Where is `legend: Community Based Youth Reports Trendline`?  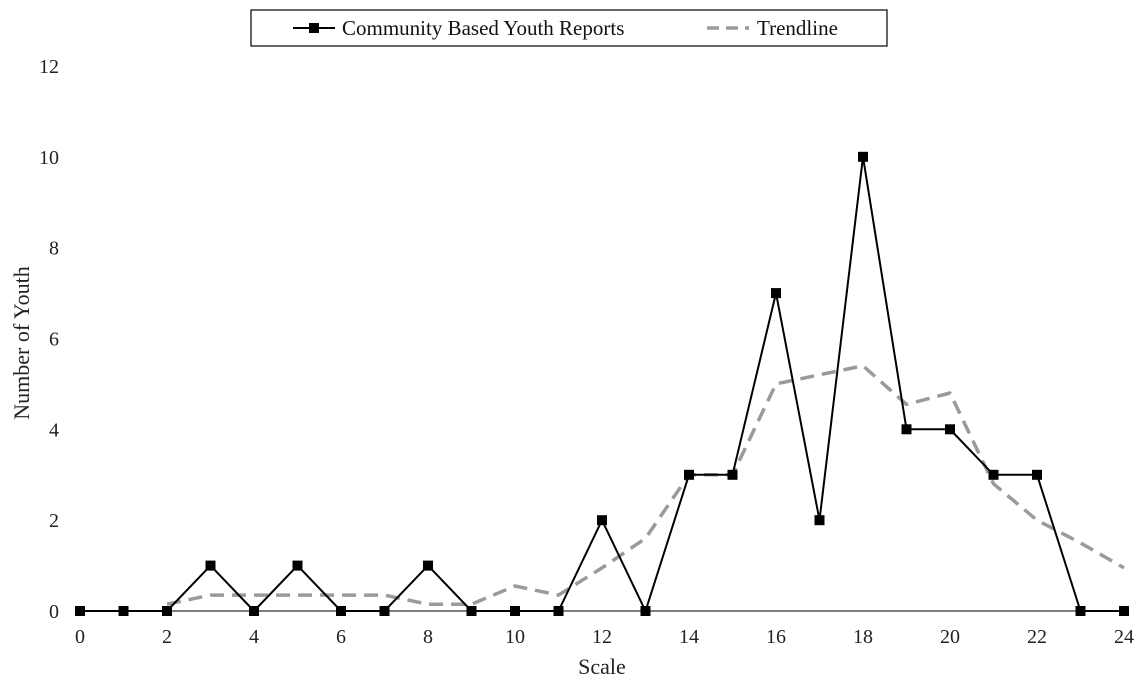 legend: Community Based Youth Reports Trendline is located at coordinates (569, 28).